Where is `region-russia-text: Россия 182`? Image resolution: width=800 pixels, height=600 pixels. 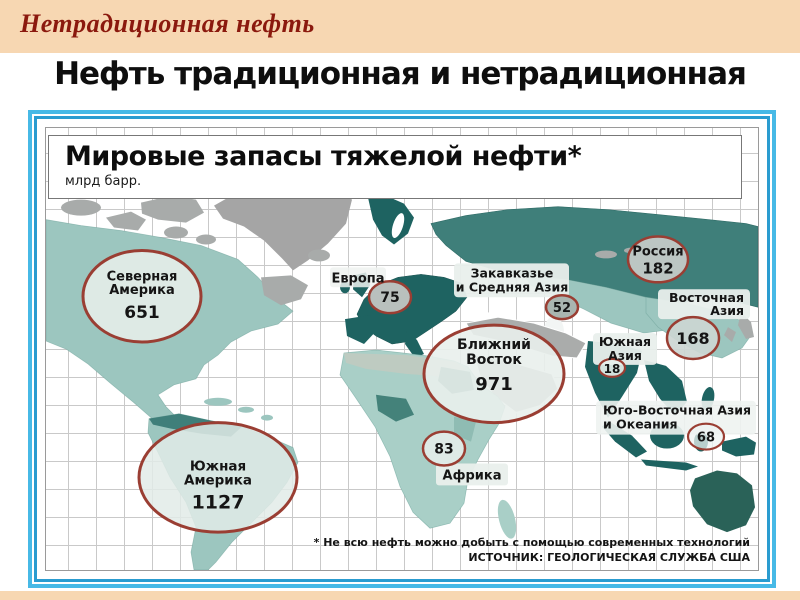
region-russia-text: Россия 182 is located at coordinates (657, 260).